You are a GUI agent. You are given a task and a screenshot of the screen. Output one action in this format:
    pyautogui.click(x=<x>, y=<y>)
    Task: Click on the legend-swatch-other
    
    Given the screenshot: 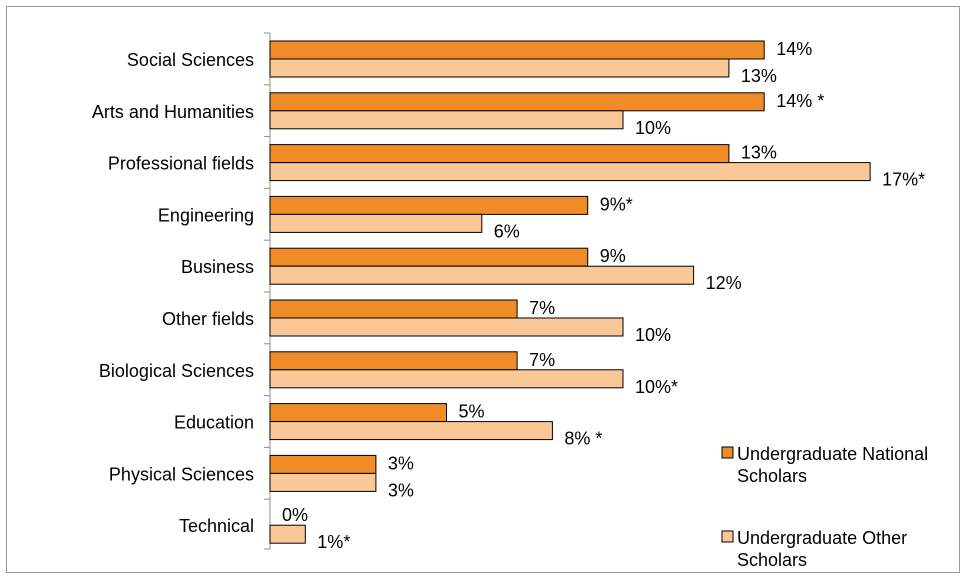 What is the action you would take?
    pyautogui.click(x=727, y=536)
    